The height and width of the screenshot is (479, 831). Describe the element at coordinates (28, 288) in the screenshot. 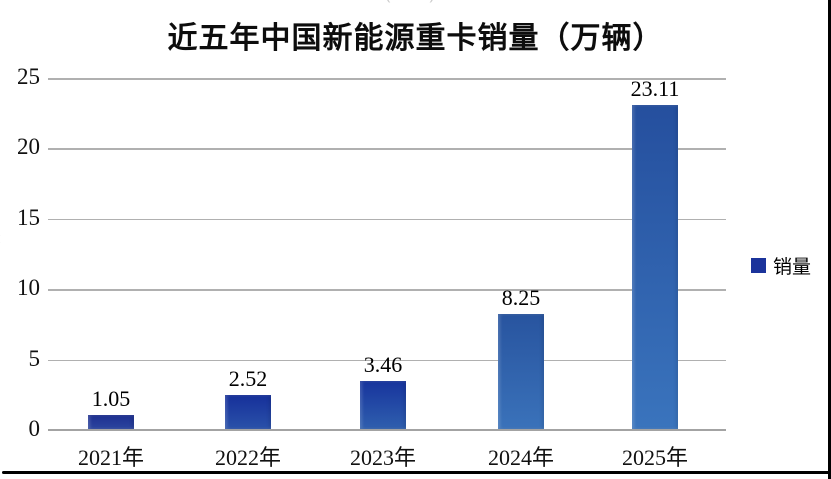

I see `y-tick-label: 10` at that location.